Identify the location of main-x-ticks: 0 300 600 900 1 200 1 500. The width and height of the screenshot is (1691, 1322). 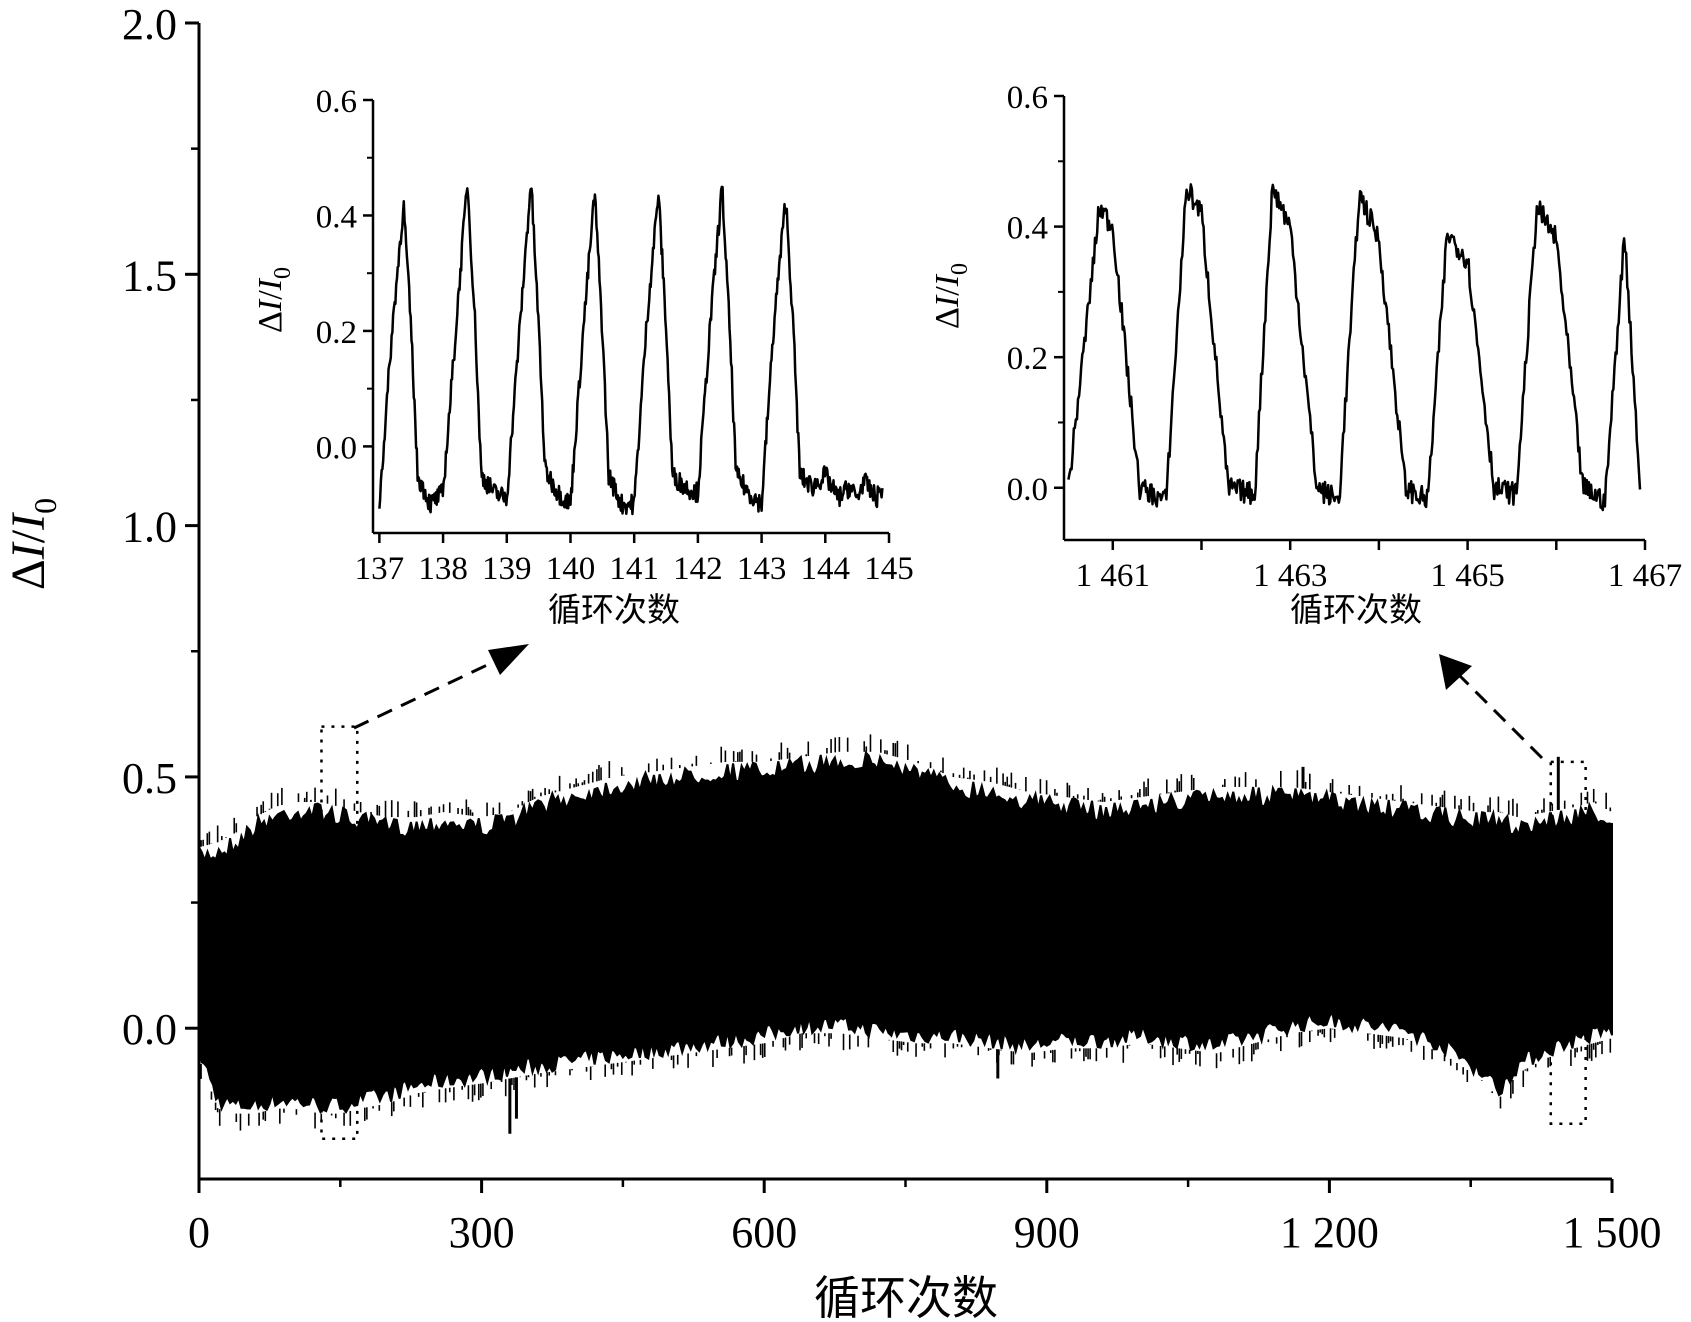
(925, 1218).